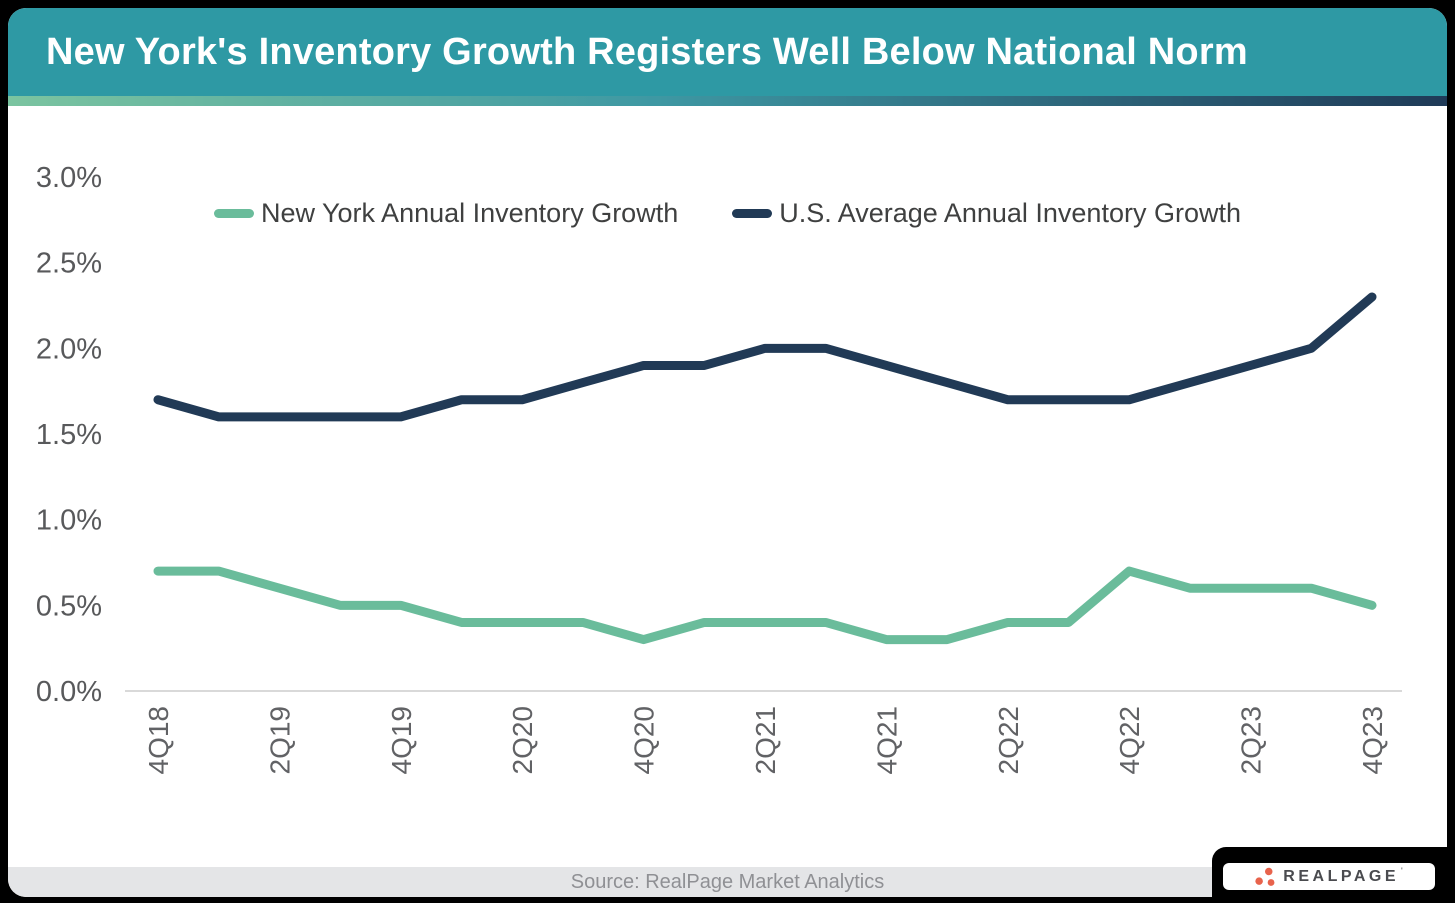 The width and height of the screenshot is (1455, 903). Describe the element at coordinates (69, 521) in the screenshot. I see `y-tick-label: 1.0%` at that location.